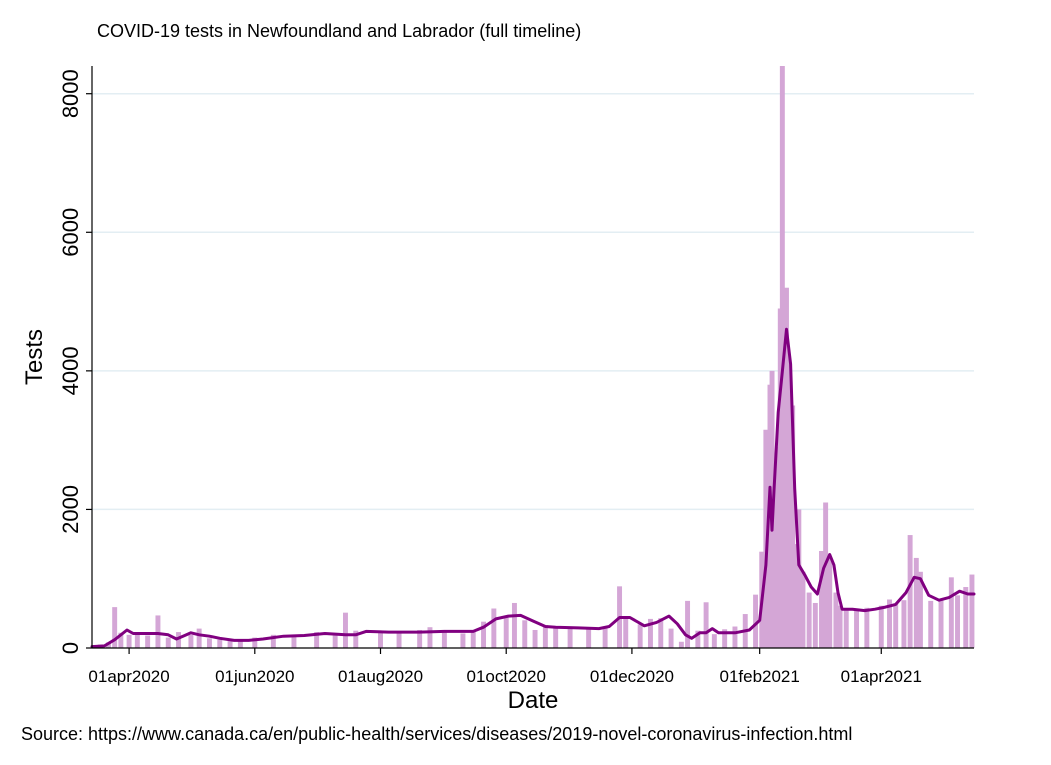 The height and width of the screenshot is (765, 1051). What do you see at coordinates (632, 676) in the screenshot?
I see `x-tick-label: 01dec2020` at bounding box center [632, 676].